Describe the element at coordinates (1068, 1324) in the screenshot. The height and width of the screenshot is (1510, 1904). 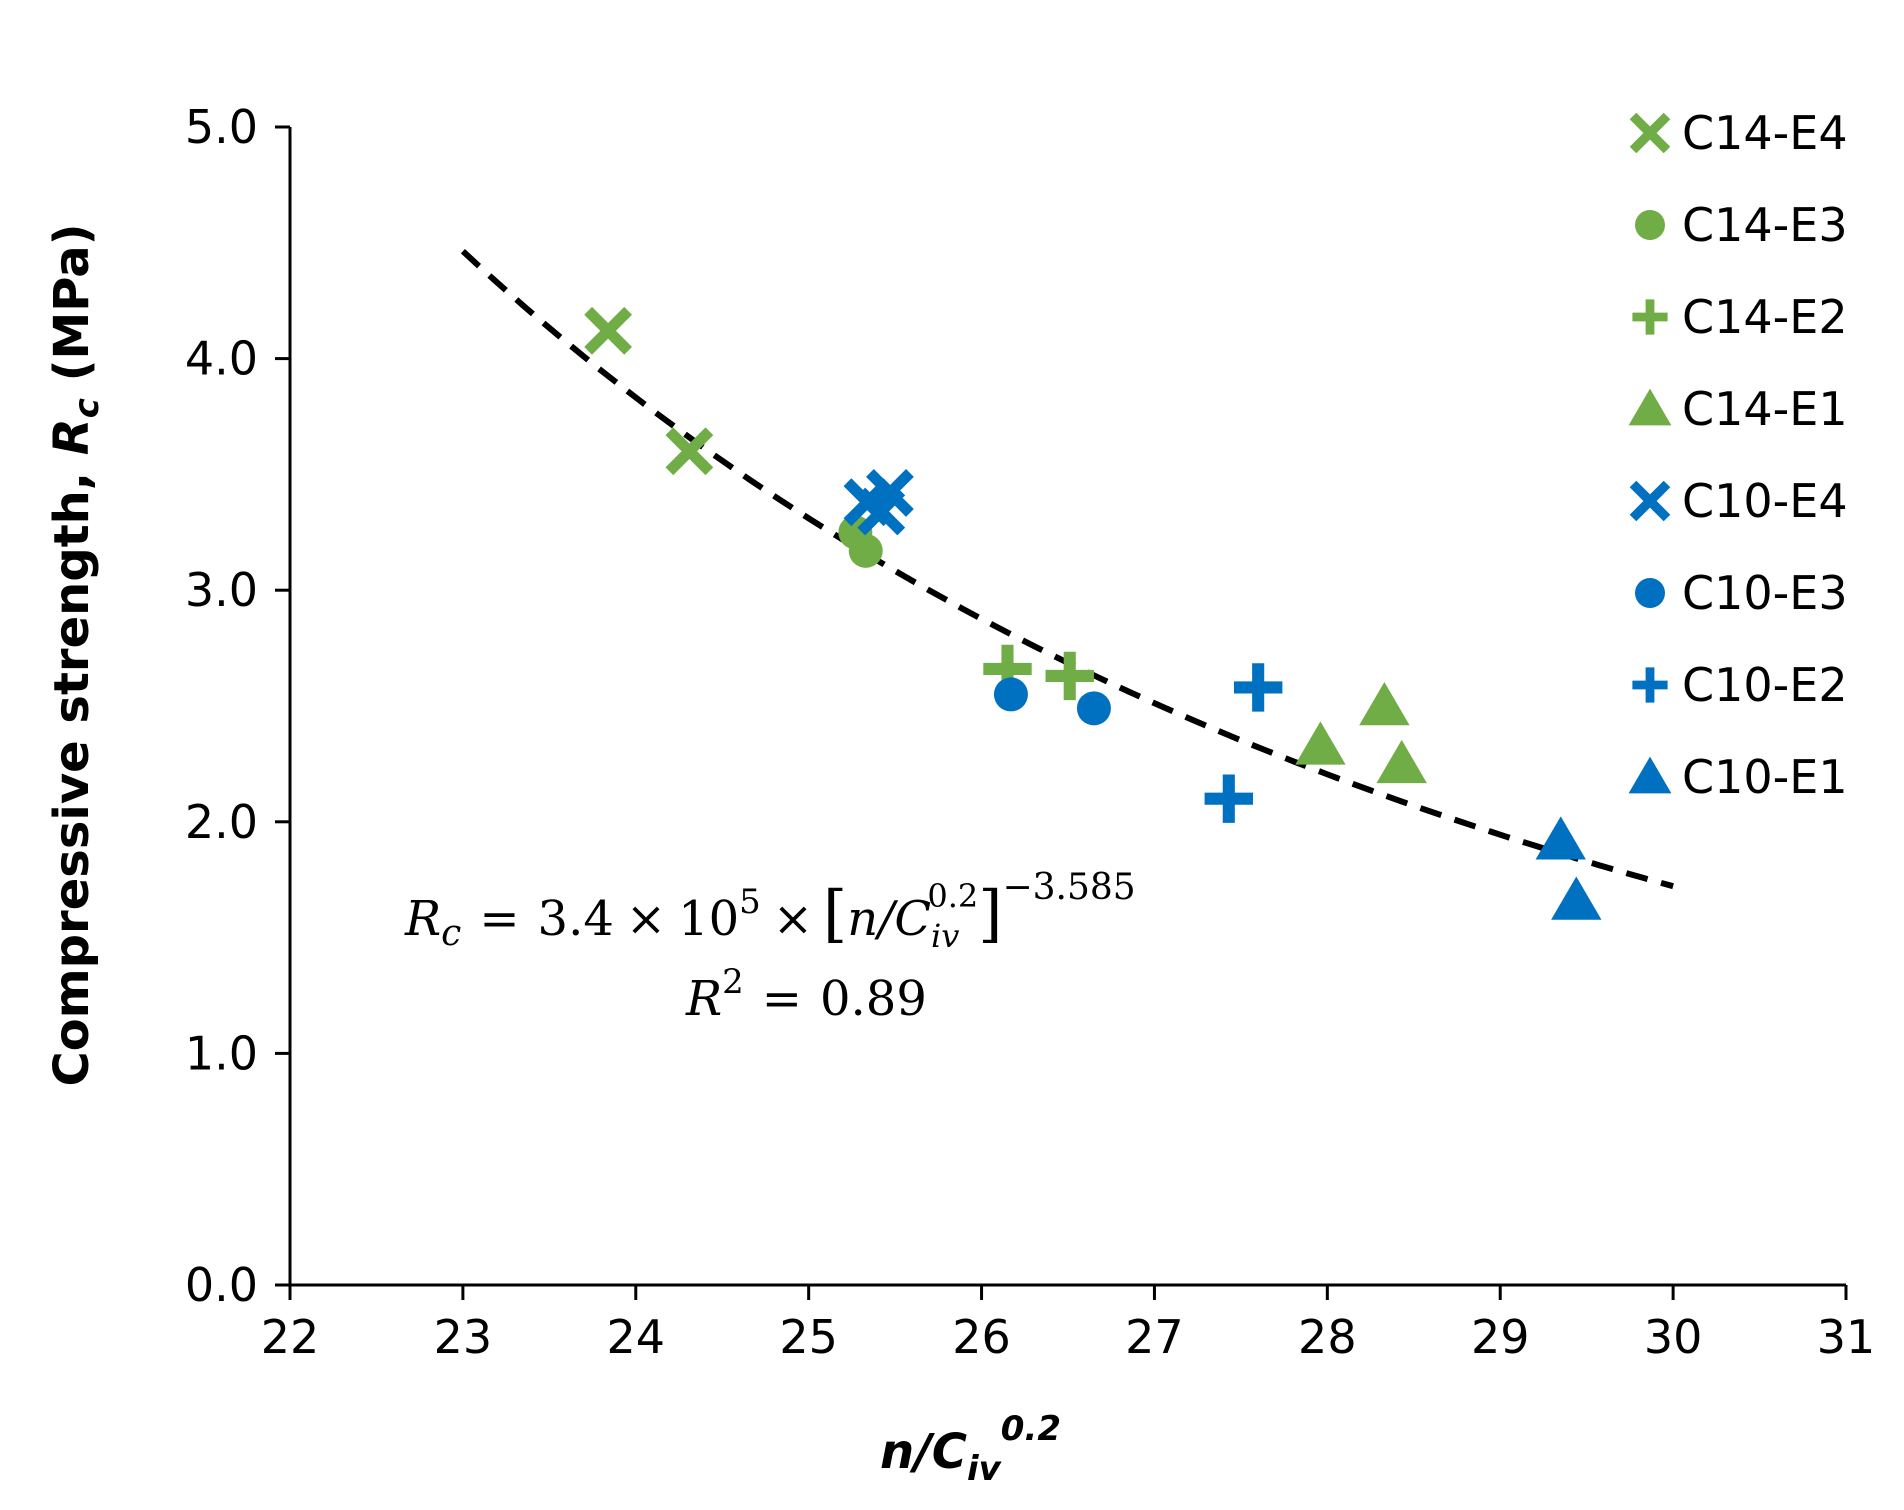
I see `x-ticks: 22 23 24 25 26 27 28 29 30 31` at that location.